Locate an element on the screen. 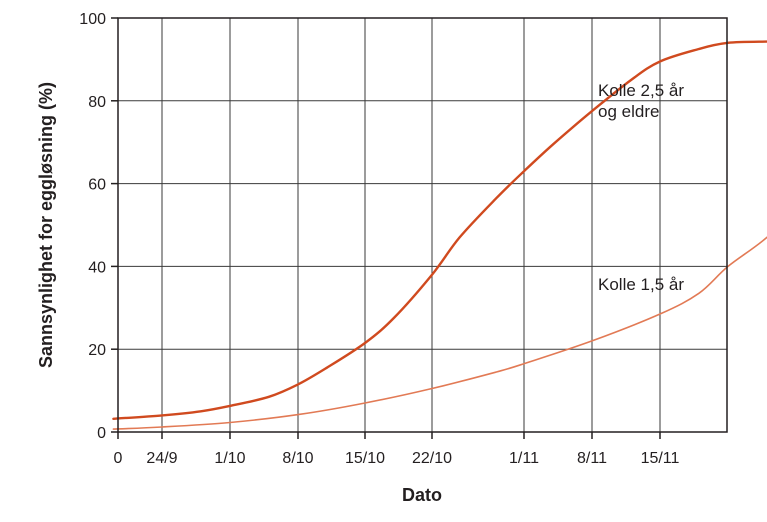  series-label-2: Kolle 1,5 år is located at coordinates (641, 284).